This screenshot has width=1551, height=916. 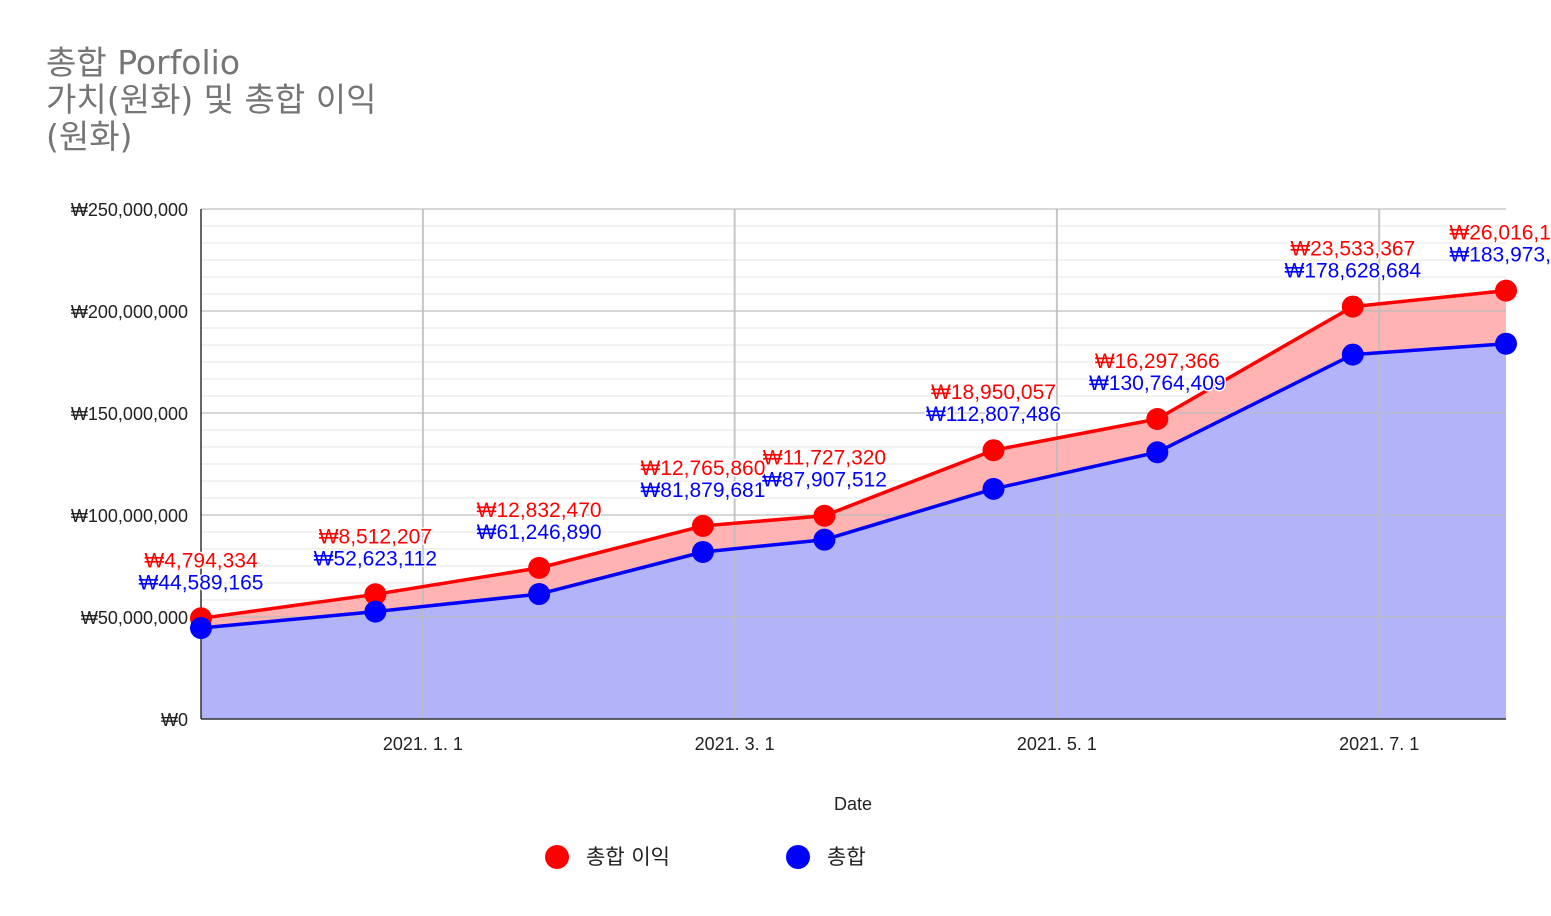 I want to click on data-label-total: ₩130,764,409, so click(x=1157, y=383).